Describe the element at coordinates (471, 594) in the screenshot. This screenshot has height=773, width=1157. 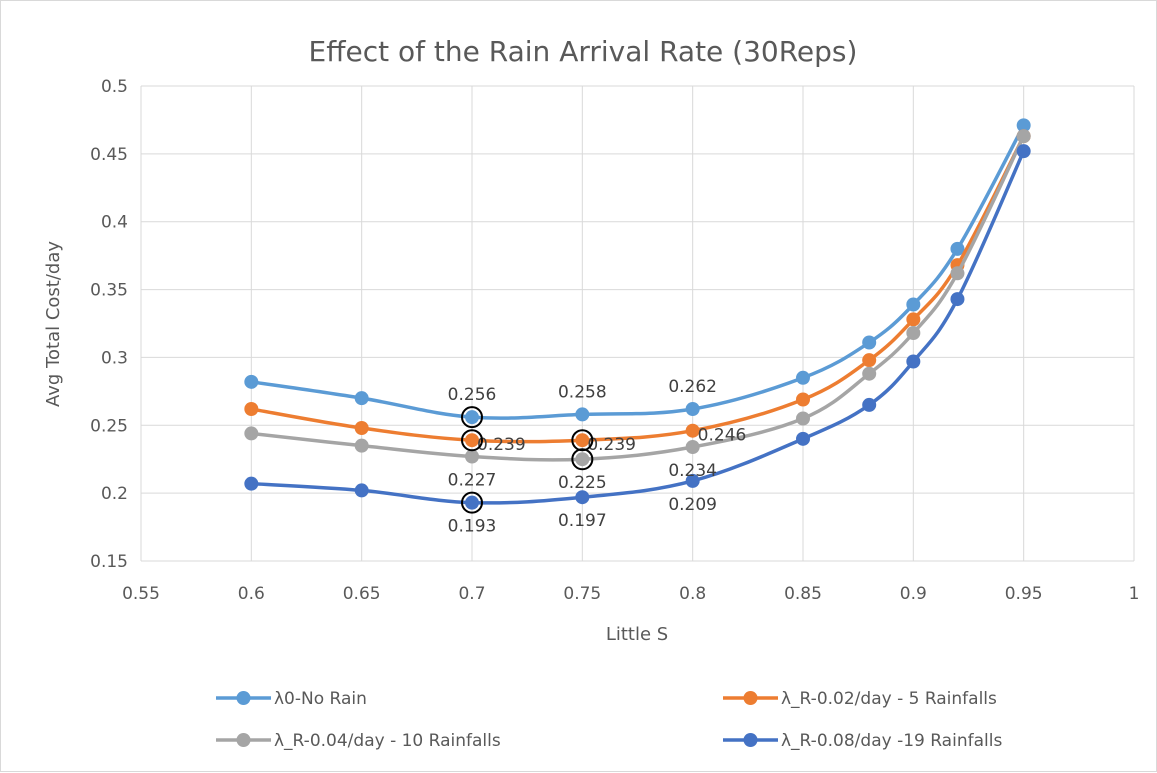
I see `x-tick-label: 0.7` at that location.